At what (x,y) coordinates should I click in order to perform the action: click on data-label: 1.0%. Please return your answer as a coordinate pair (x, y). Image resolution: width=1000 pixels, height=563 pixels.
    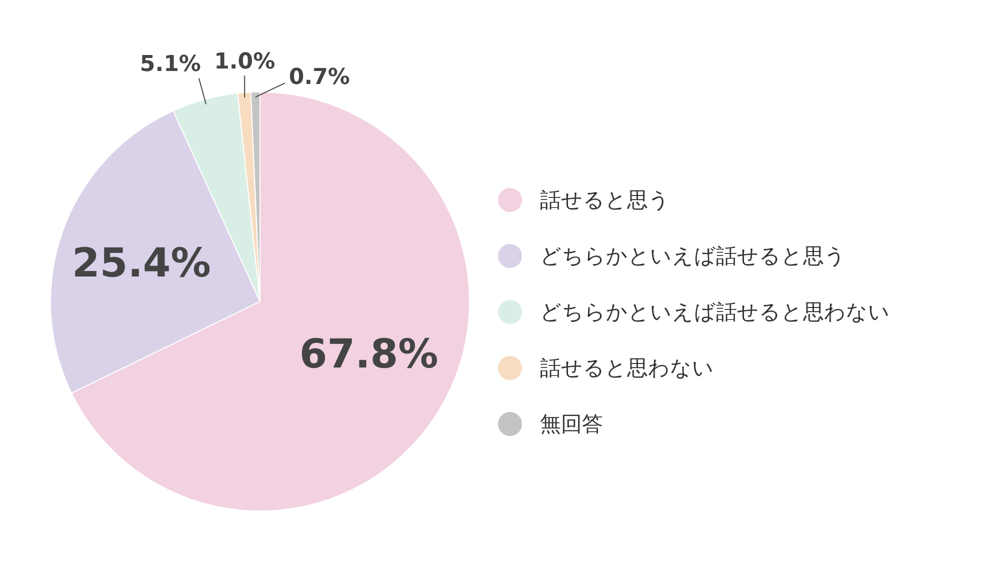
    Looking at the image, I should click on (245, 61).